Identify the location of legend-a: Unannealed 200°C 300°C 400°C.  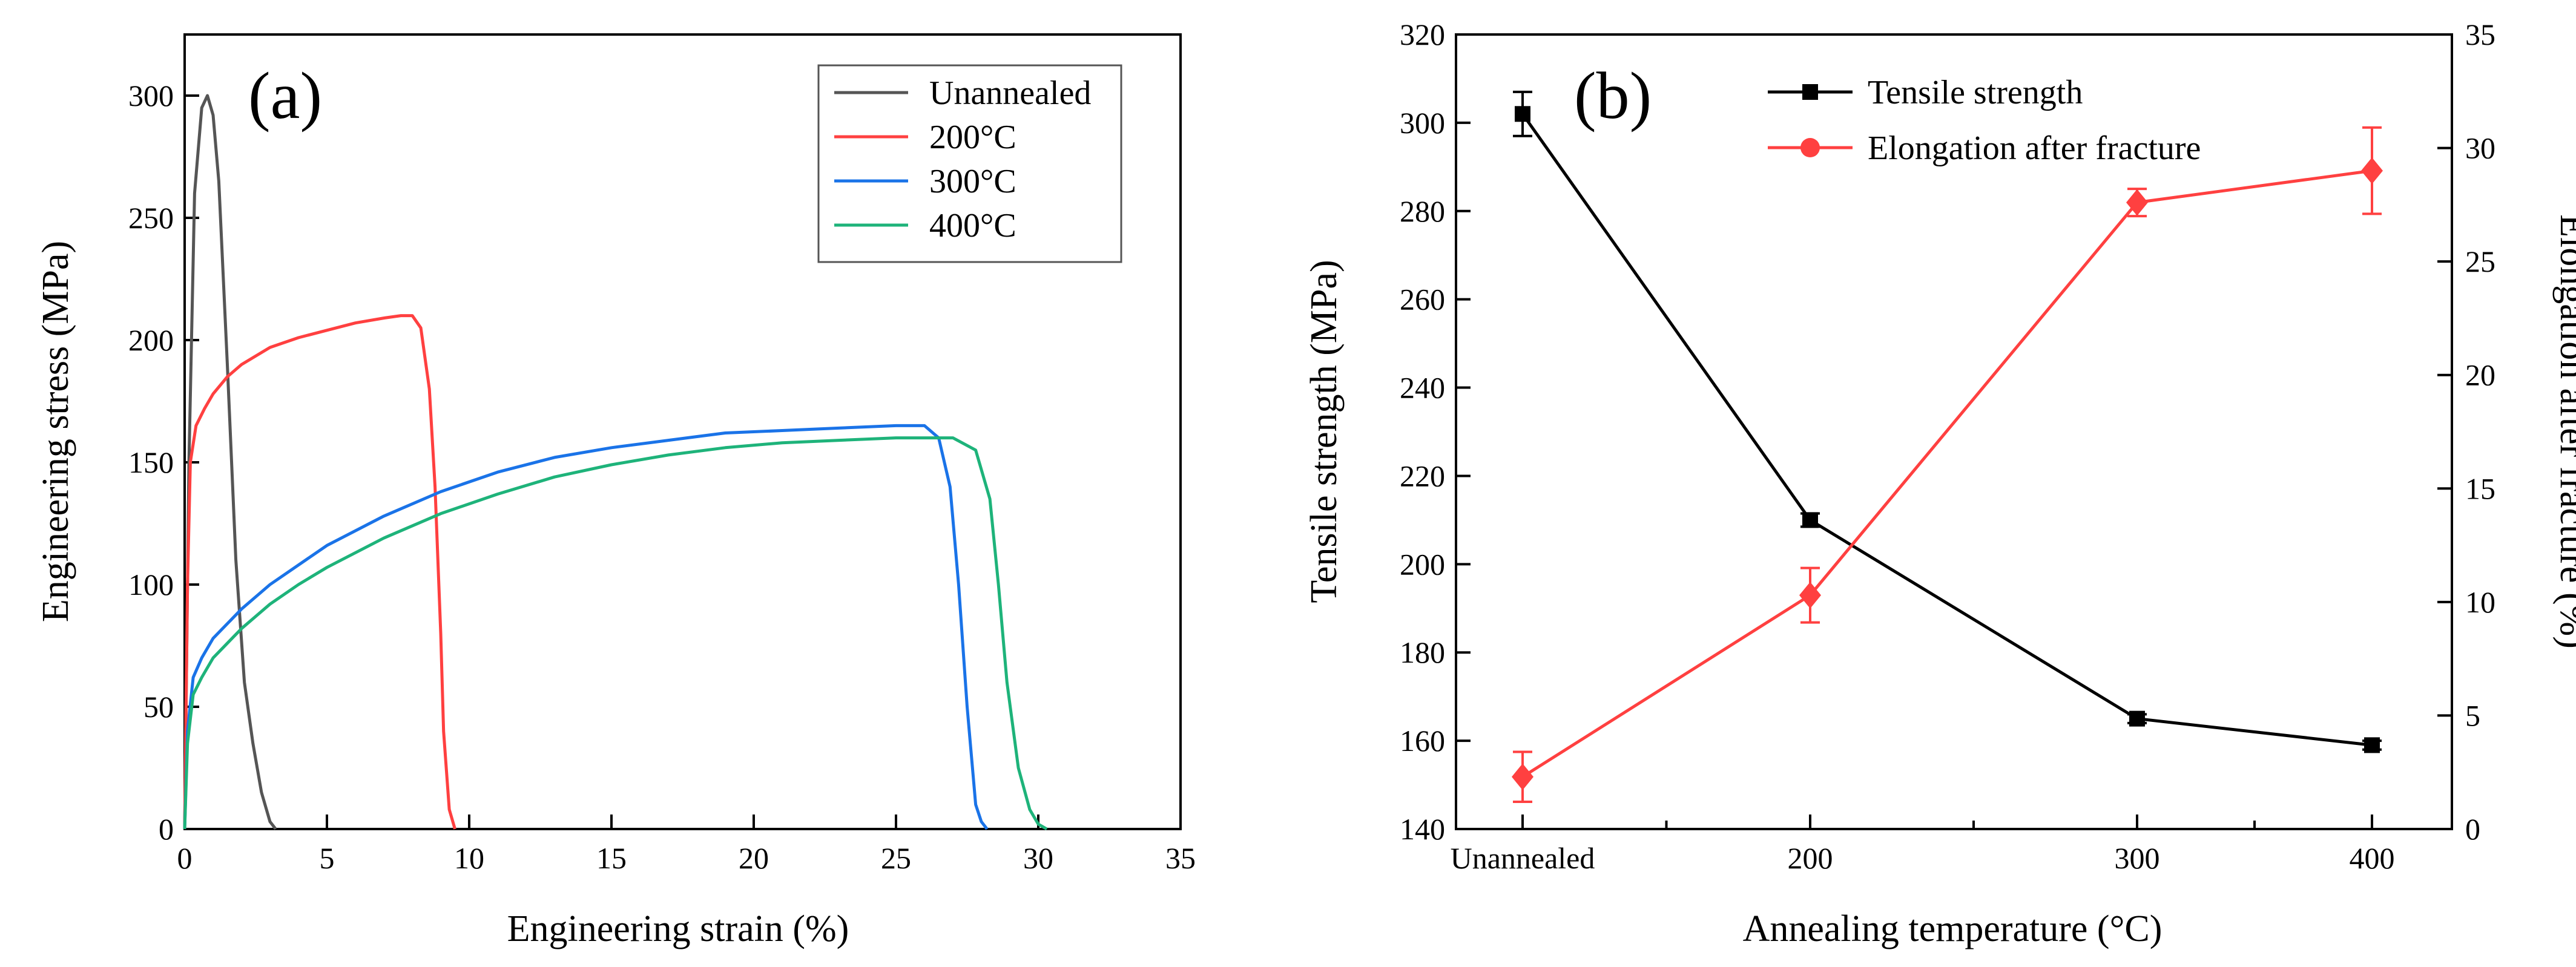
(969, 163).